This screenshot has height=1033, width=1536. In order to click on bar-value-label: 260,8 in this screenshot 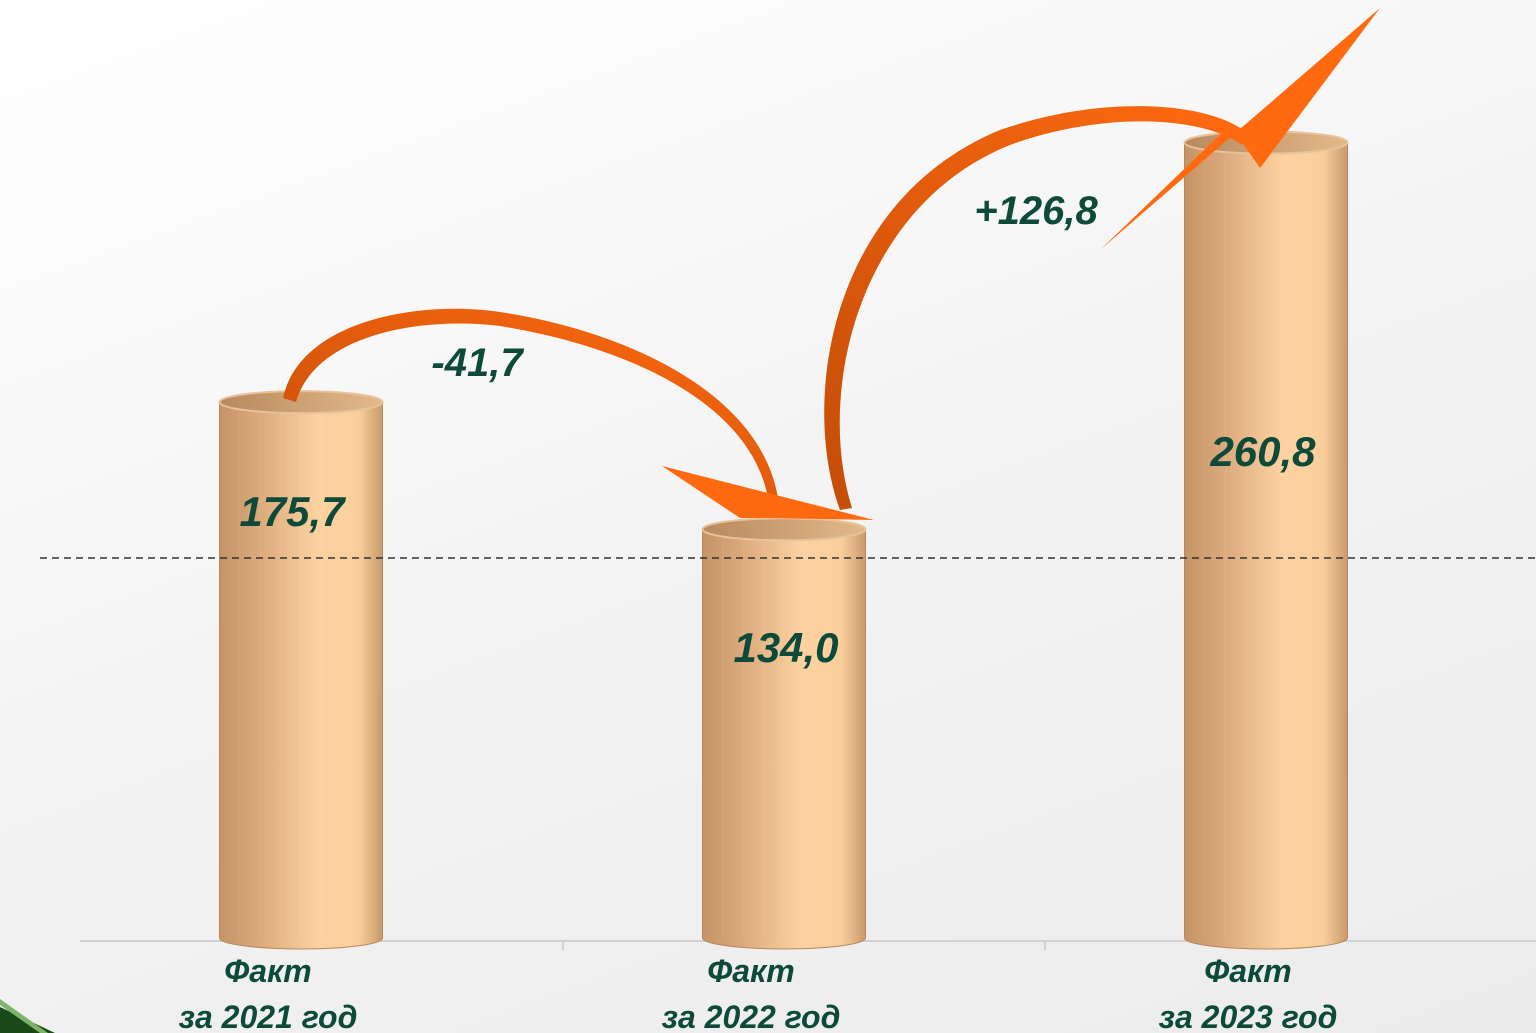, I will do `click(1262, 451)`.